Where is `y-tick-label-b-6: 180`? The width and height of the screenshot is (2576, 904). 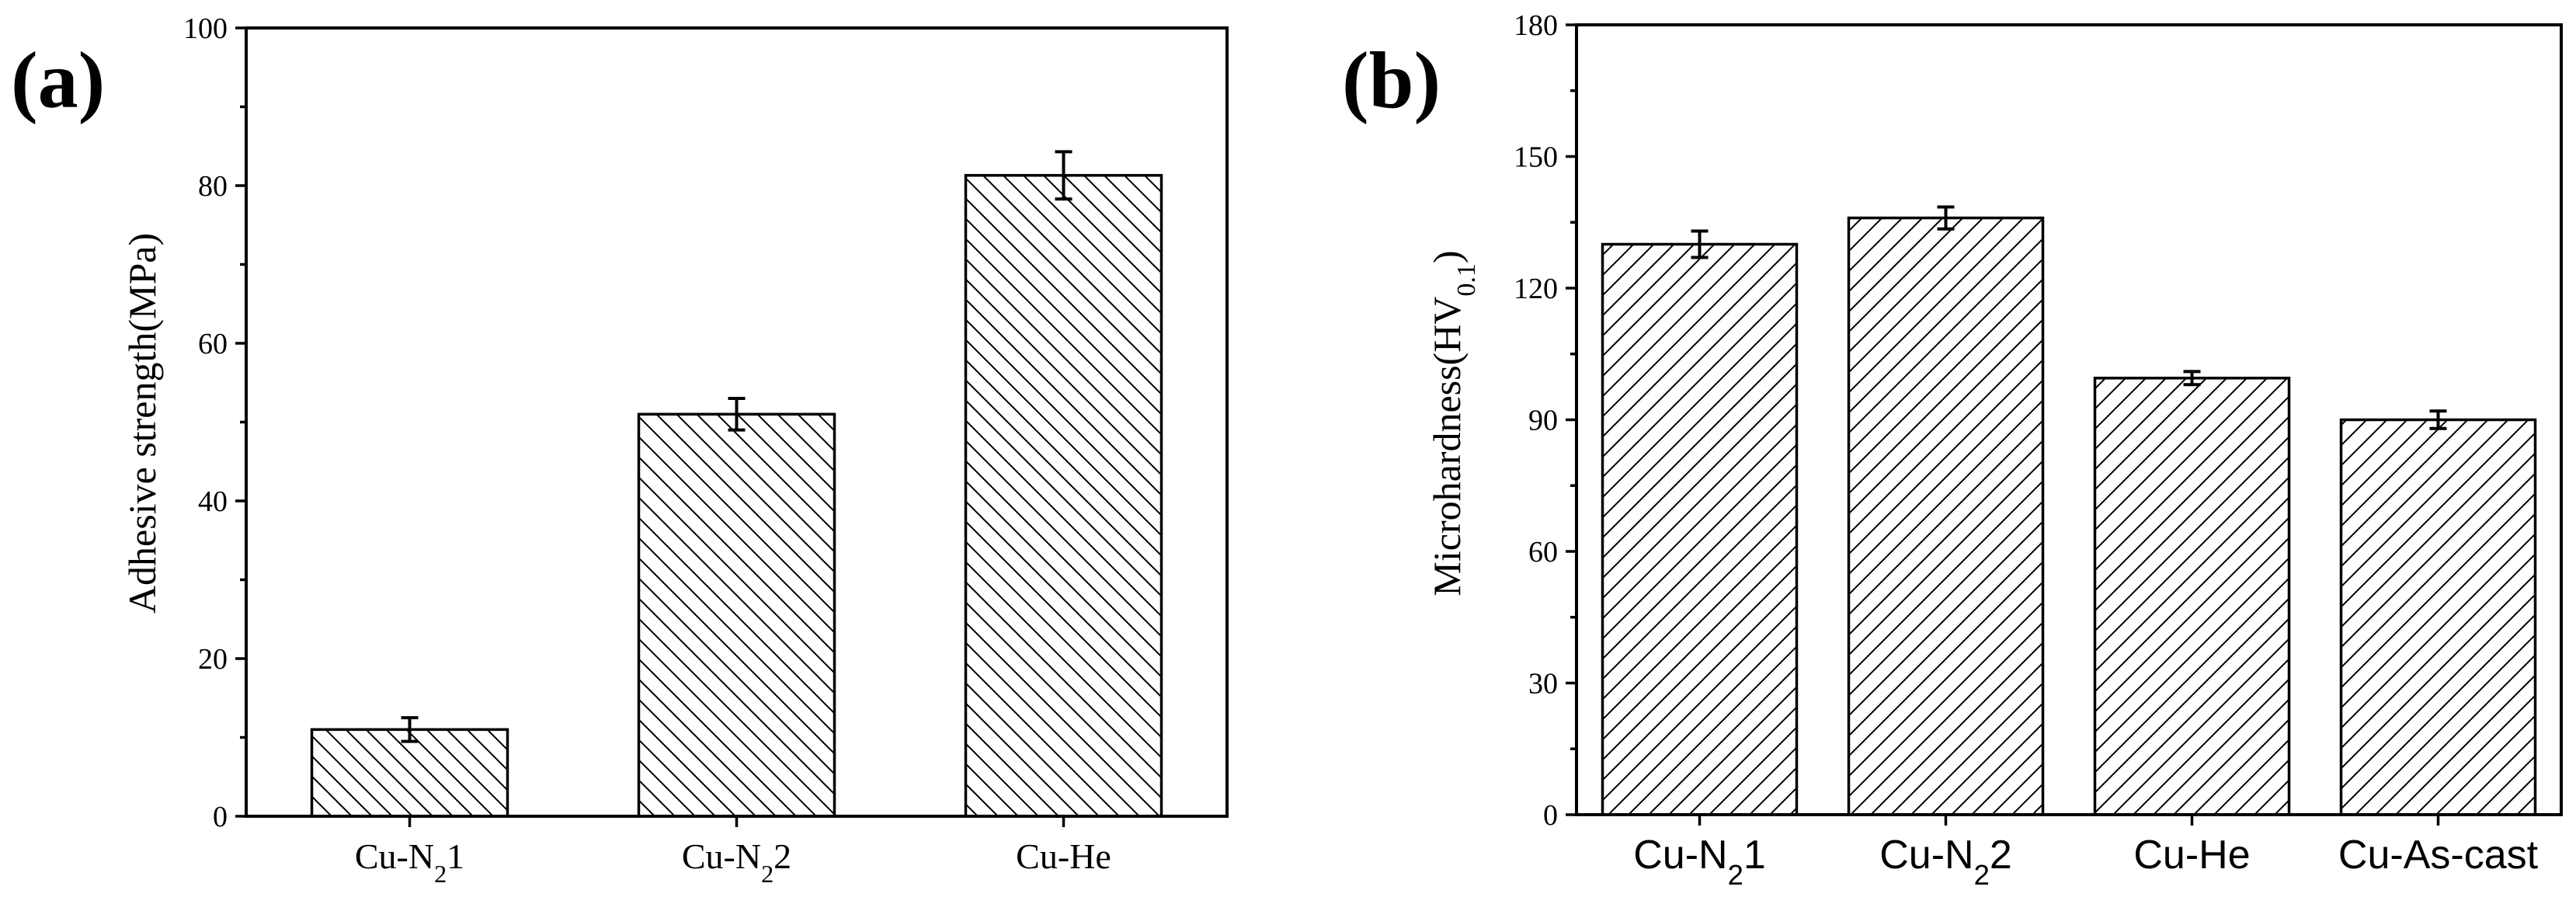 y-tick-label-b-6: 180 is located at coordinates (1536, 25).